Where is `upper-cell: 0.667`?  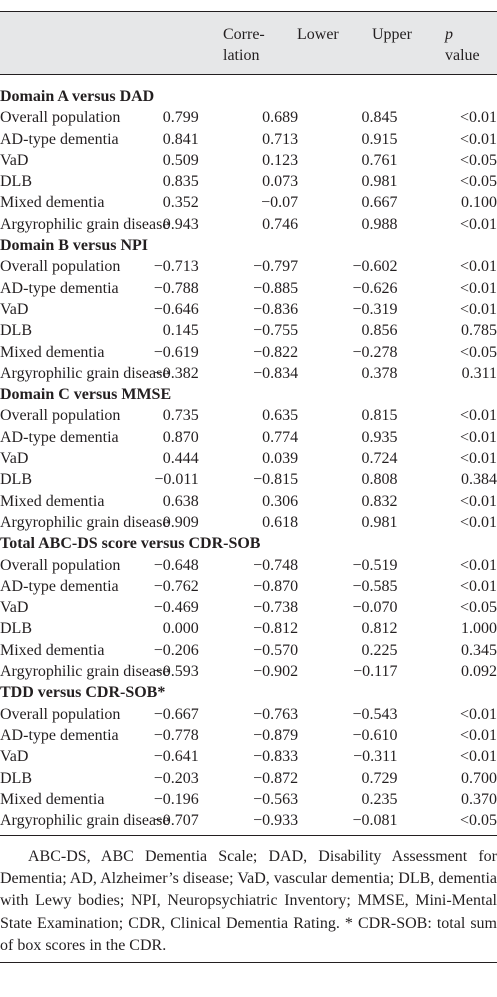
upper-cell: 0.667 is located at coordinates (379, 203).